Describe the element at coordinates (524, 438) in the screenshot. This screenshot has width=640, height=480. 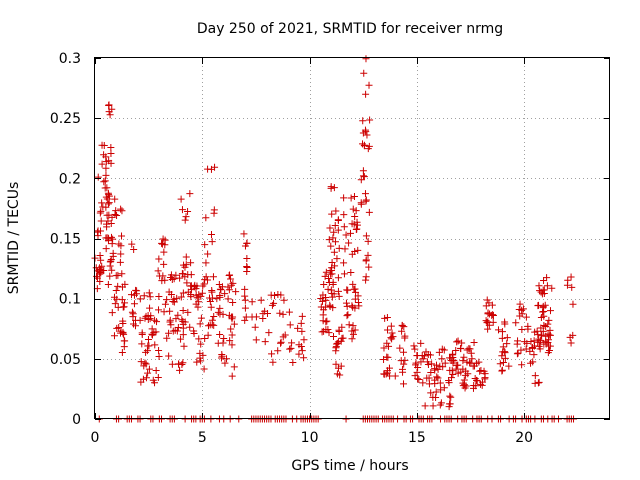
I see `x-tick-label: 20` at that location.